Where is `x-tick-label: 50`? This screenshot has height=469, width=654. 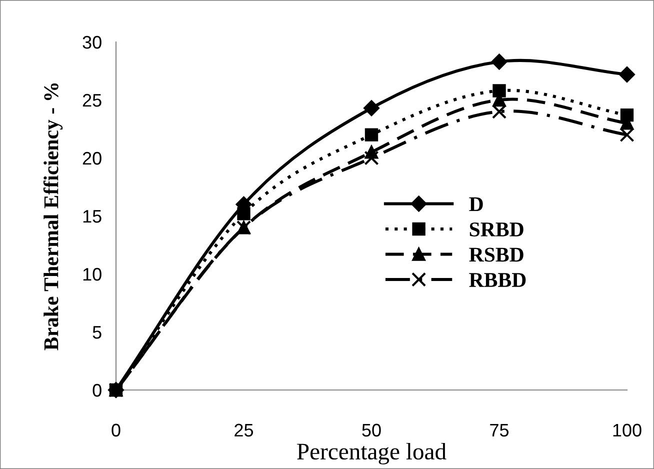
x-tick-label: 50 is located at coordinates (371, 430).